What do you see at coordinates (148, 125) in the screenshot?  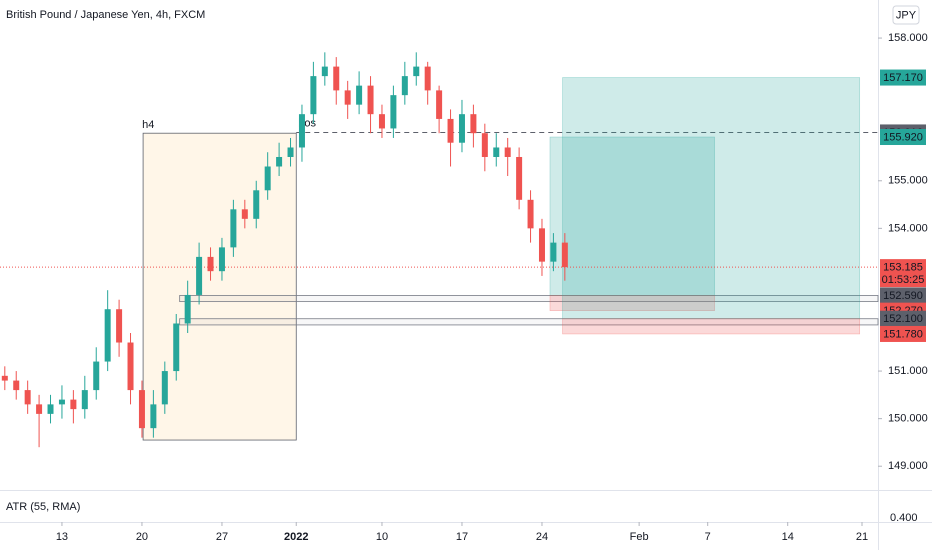 I see `box-label: h4` at bounding box center [148, 125].